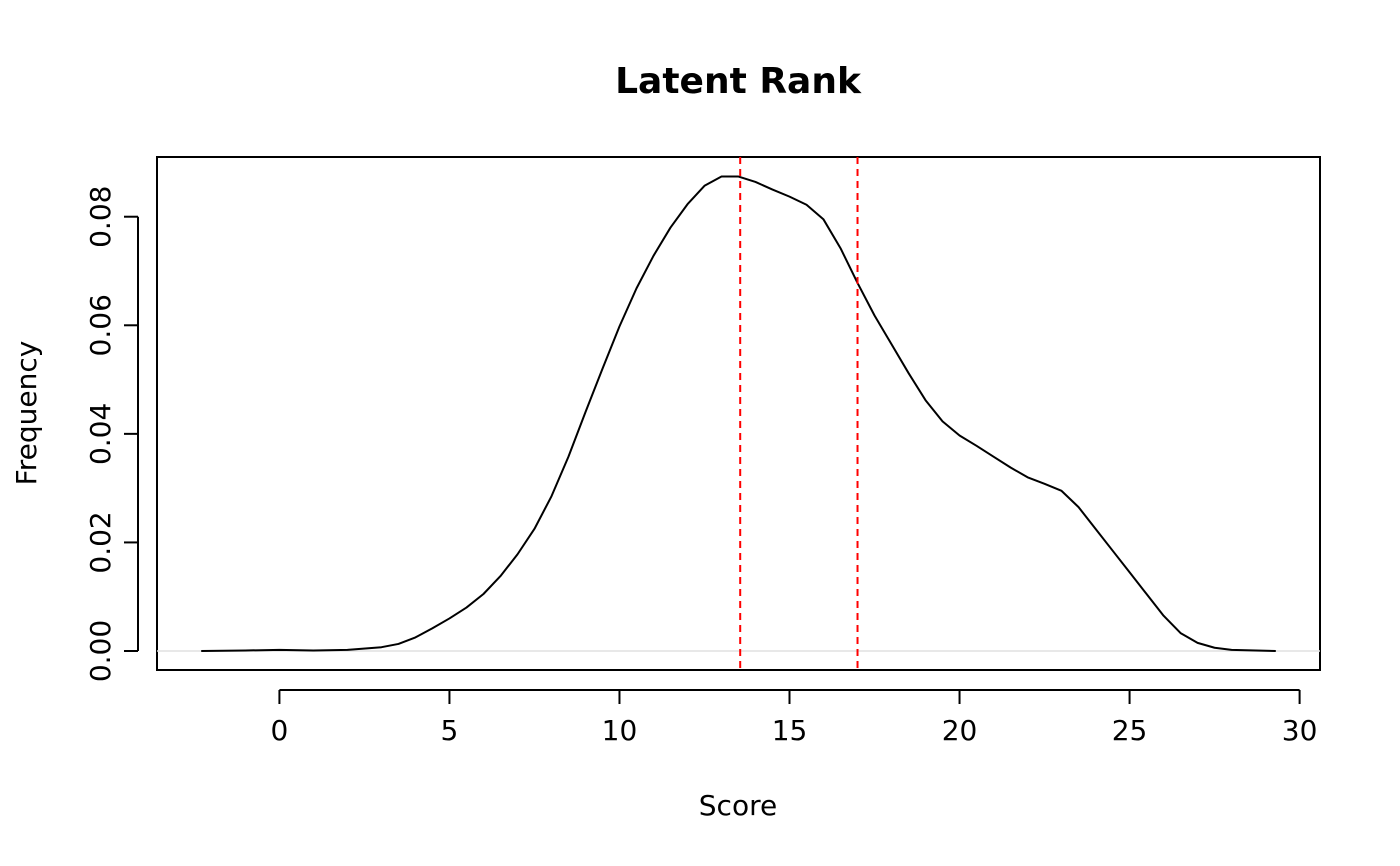  Describe the element at coordinates (100, 325) in the screenshot. I see `y-tick-label: 0.06` at that location.